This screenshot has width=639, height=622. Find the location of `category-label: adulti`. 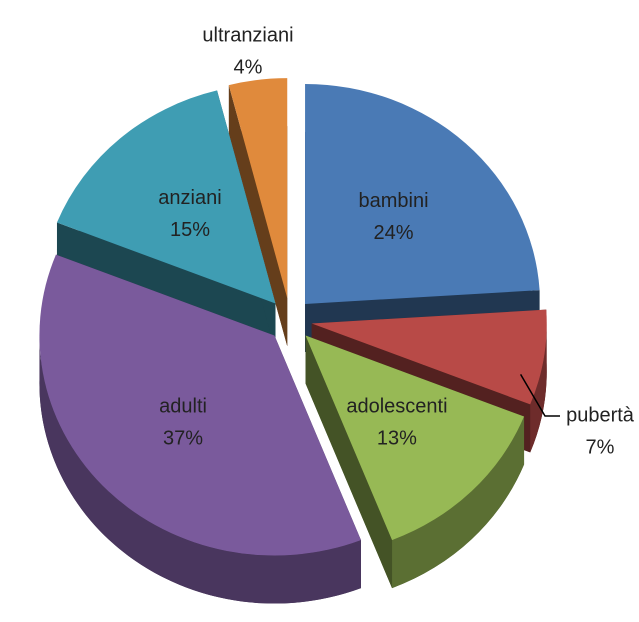

category-label: adulti is located at coordinates (183, 406).